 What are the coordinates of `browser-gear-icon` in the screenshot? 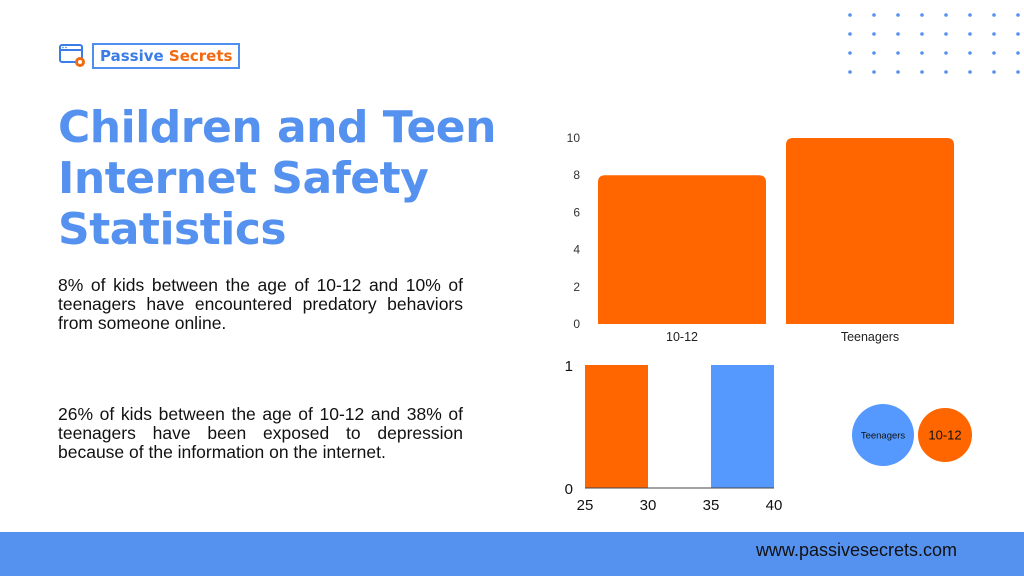 It's located at (72, 55).